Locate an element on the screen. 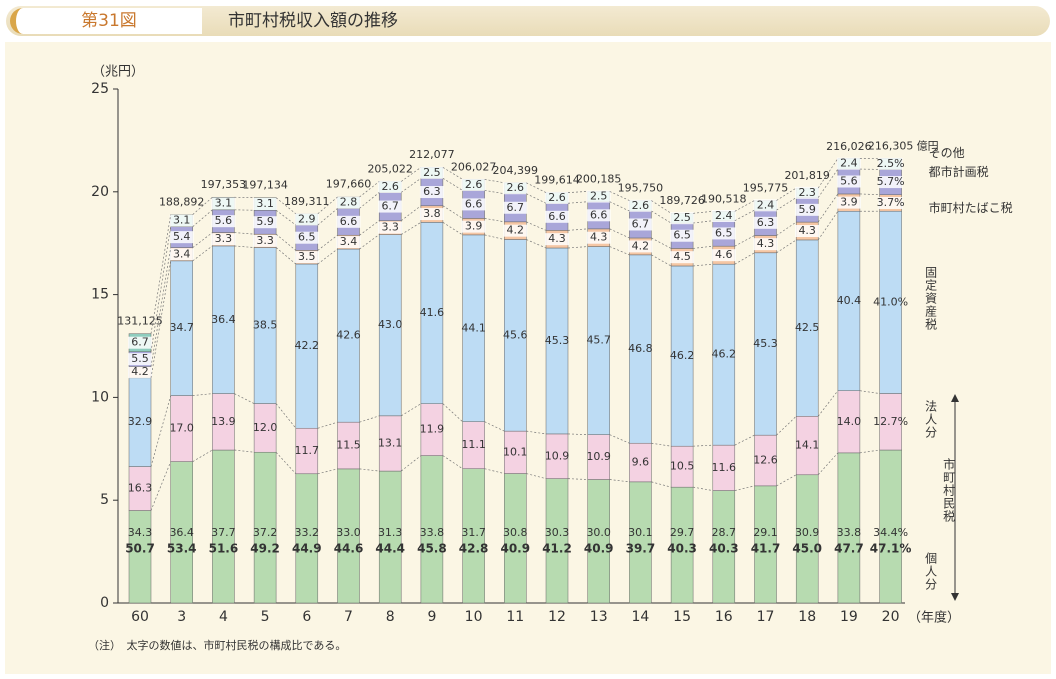  data-label: 6.6 is located at coordinates (557, 216).